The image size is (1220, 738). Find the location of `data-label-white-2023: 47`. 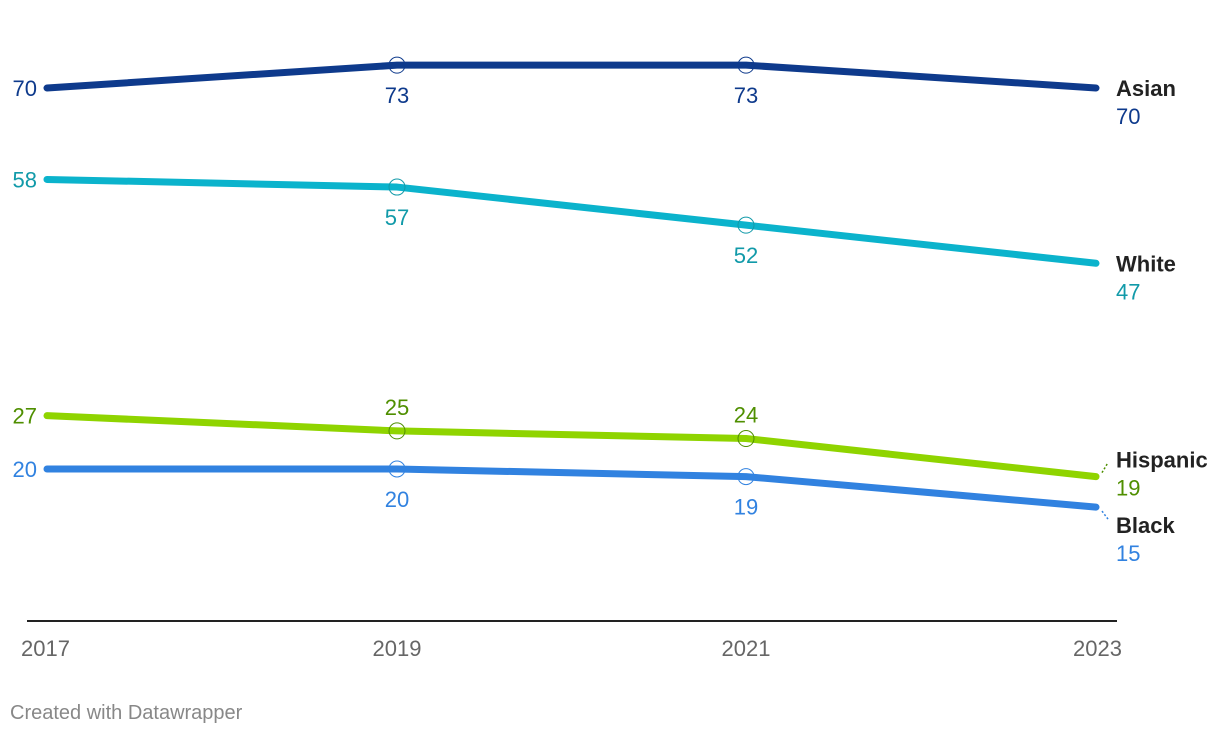

data-label-white-2023: 47 is located at coordinates (1128, 291).